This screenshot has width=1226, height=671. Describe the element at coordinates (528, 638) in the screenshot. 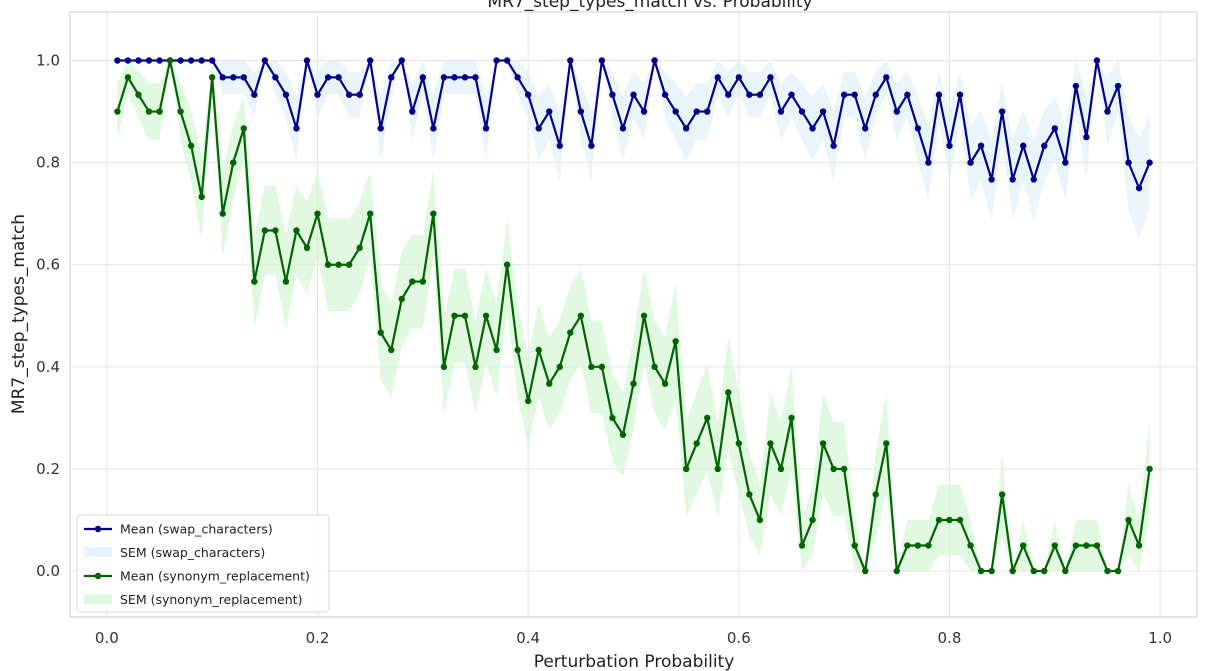

I see `x-tick-label: 0.4` at that location.